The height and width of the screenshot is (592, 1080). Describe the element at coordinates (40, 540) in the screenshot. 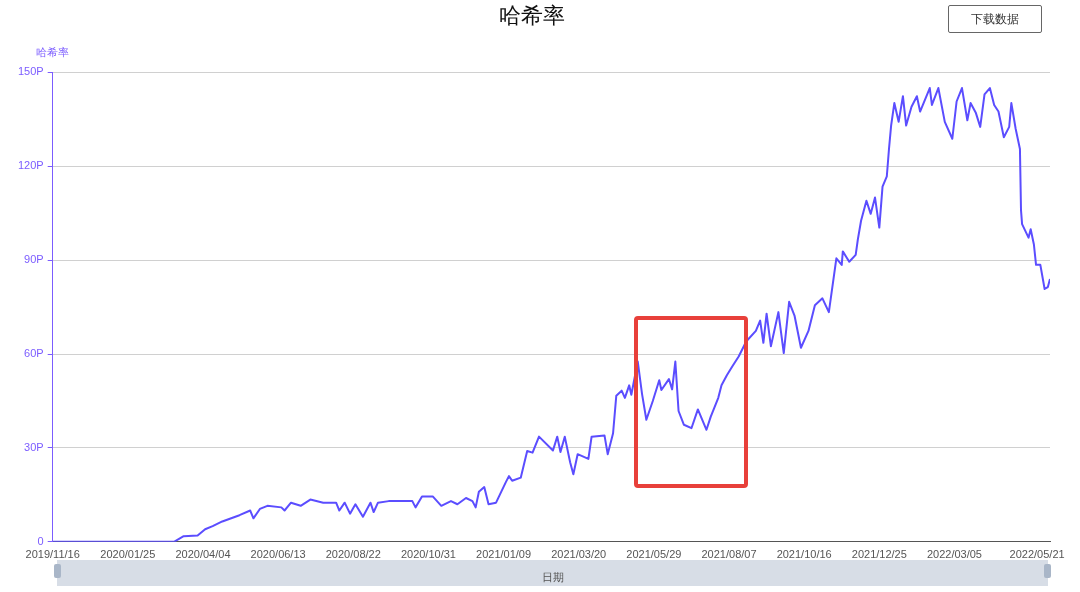

I see `y-tick-label: 0` at that location.